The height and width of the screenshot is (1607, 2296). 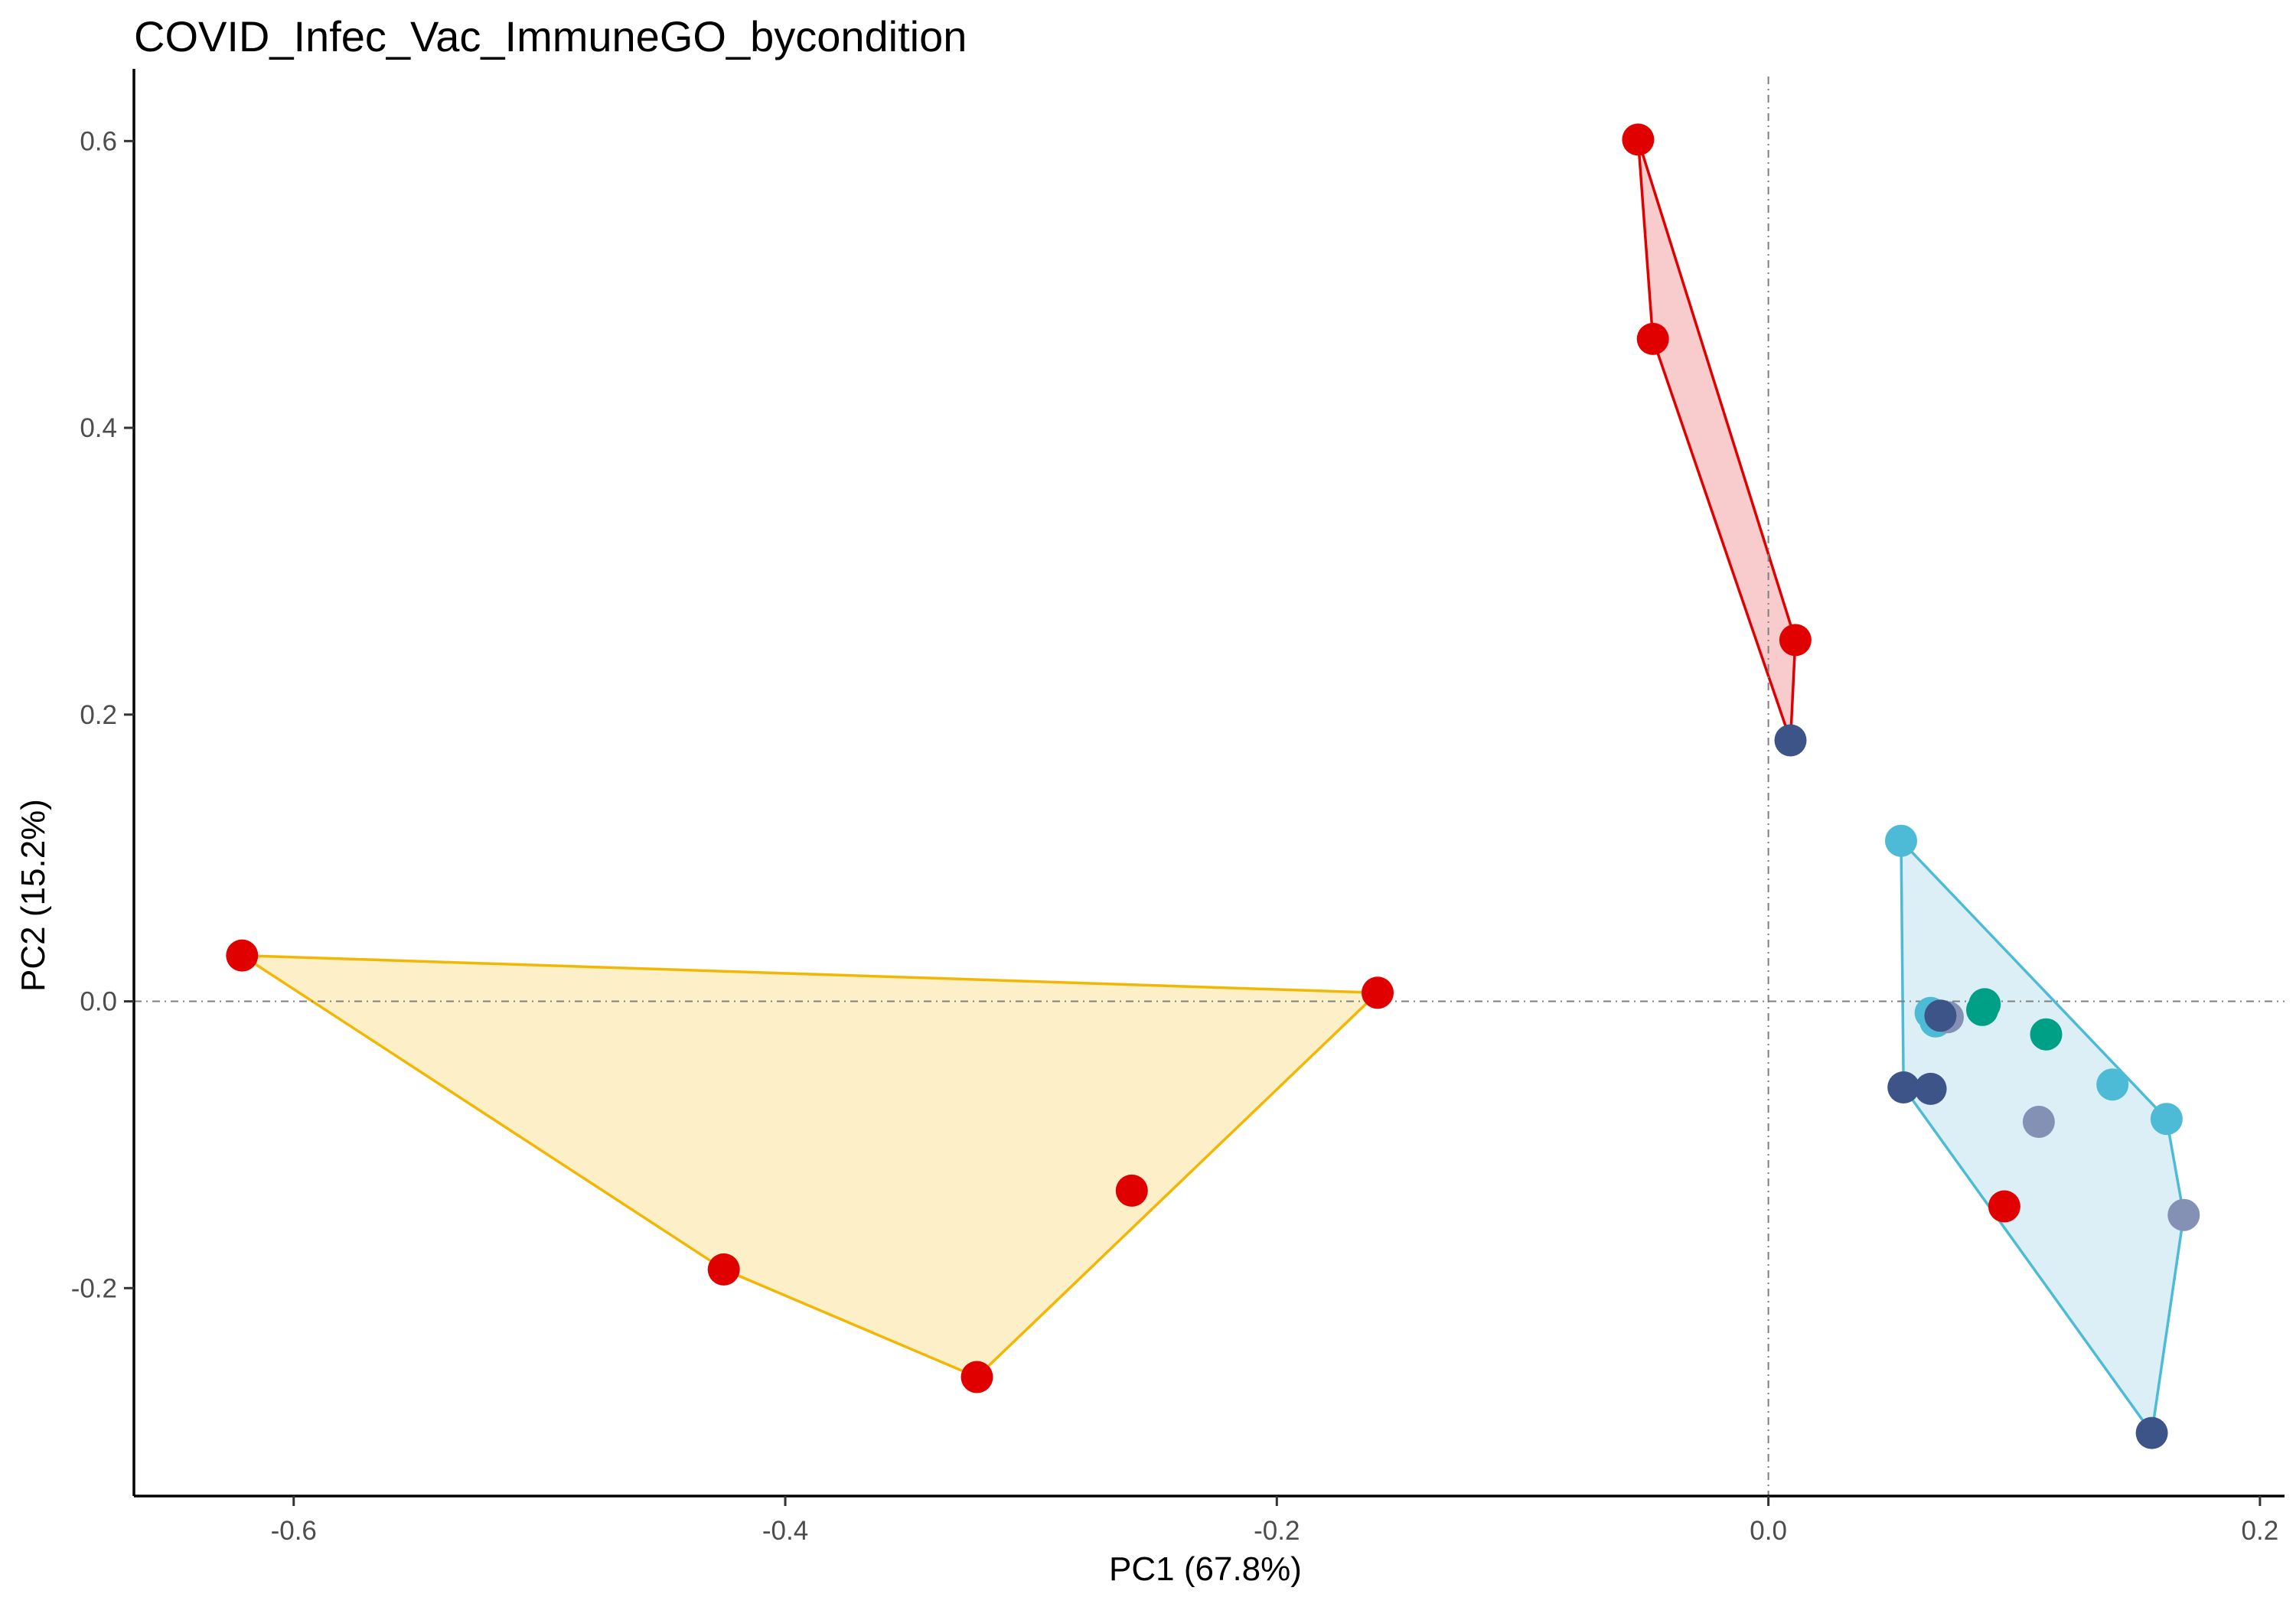 What do you see at coordinates (33, 896) in the screenshot?
I see `y-axis-title: PC2 (15.2%)` at bounding box center [33, 896].